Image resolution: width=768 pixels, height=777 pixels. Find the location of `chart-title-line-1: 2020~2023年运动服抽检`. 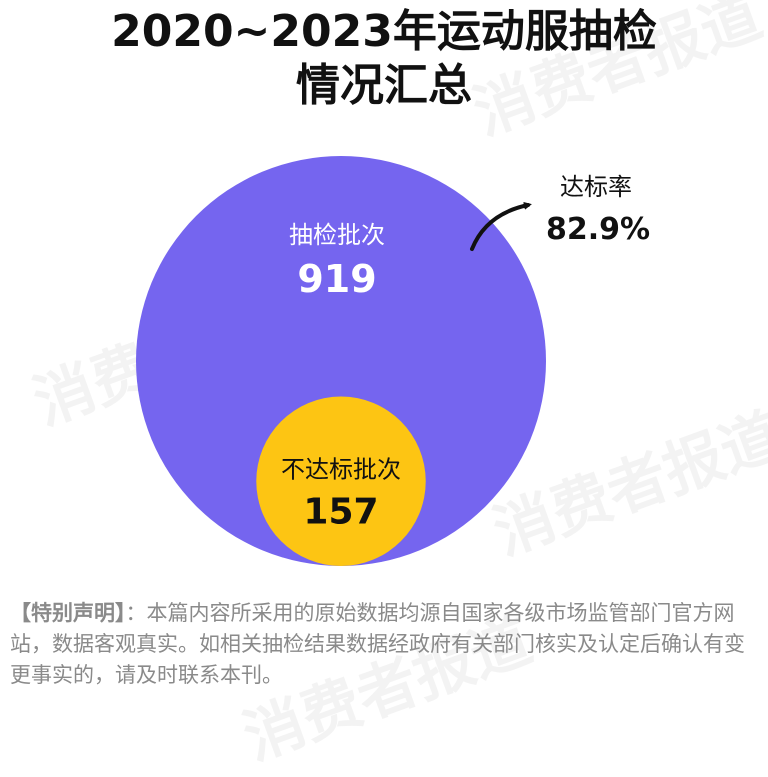

chart-title-line-1: 2020~2023年运动服抽检 is located at coordinates (384, 31).